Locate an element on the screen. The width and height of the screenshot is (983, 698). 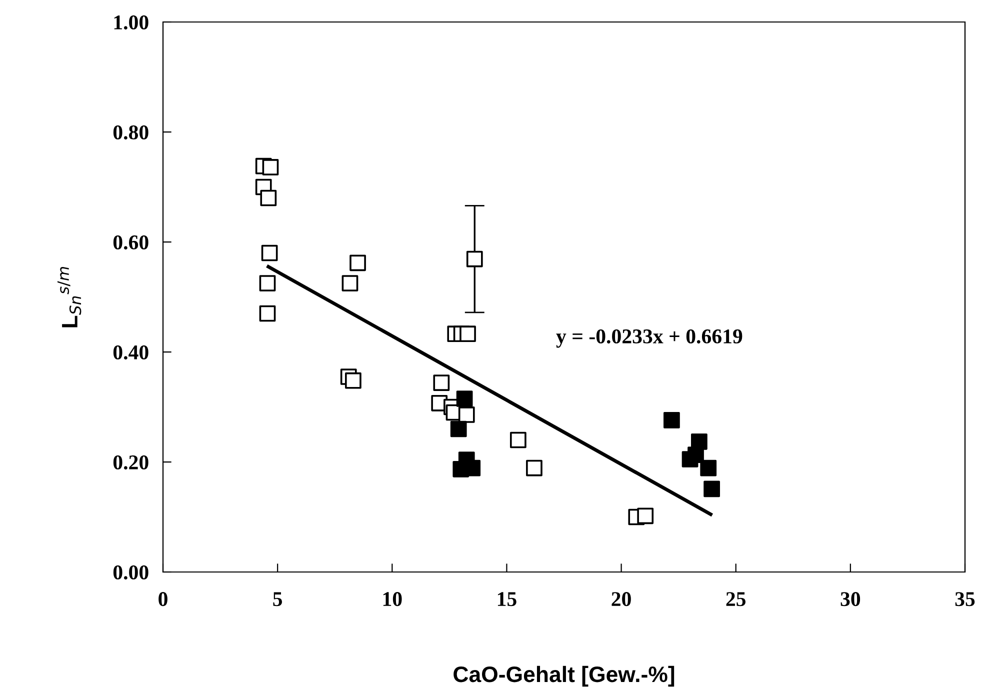
y-tick-label: 0.60 is located at coordinates (130, 242).